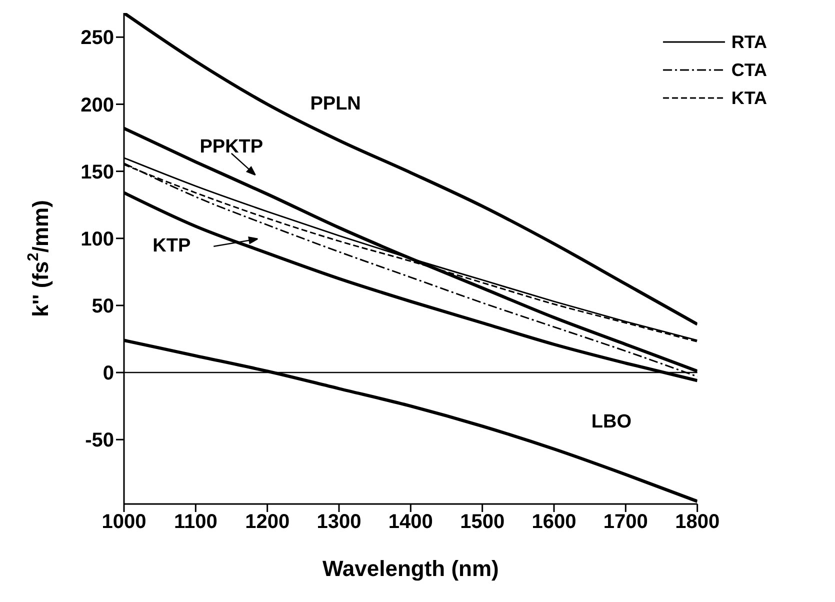 Image resolution: width=835 pixels, height=602 pixels. Describe the element at coordinates (196, 522) in the screenshot. I see `x-tick-label: 1100` at that location.